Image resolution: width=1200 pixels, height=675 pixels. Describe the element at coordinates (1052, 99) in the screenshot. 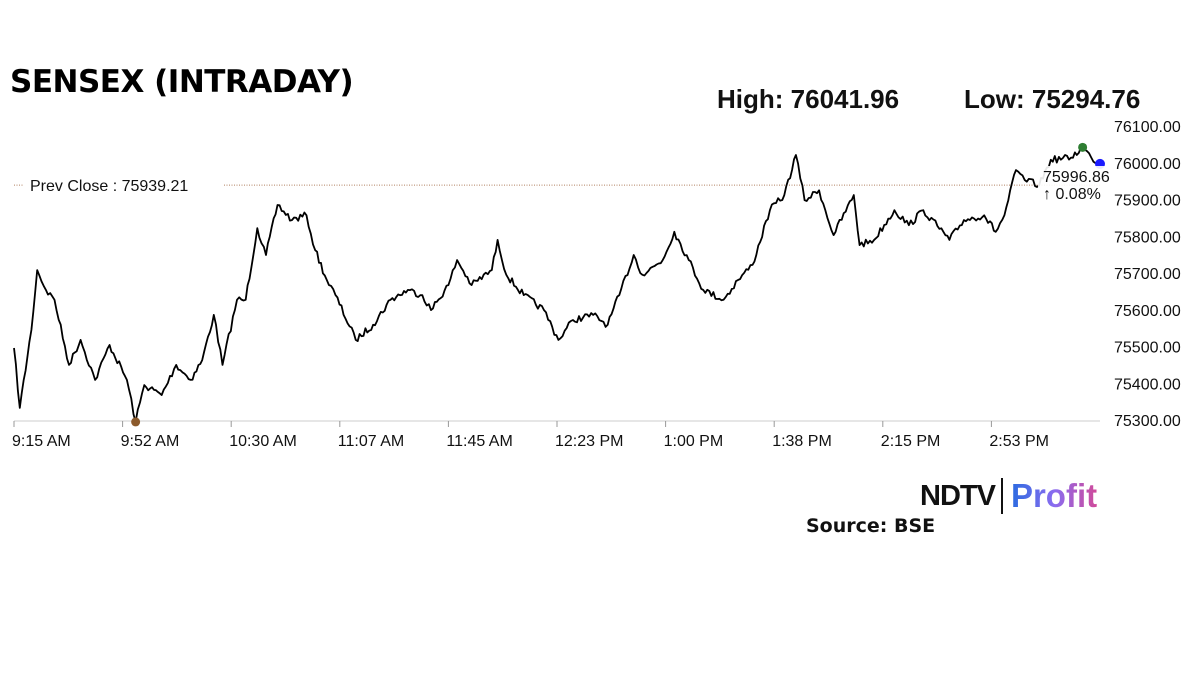

I see `low-label: Low: 75294.76` at that location.